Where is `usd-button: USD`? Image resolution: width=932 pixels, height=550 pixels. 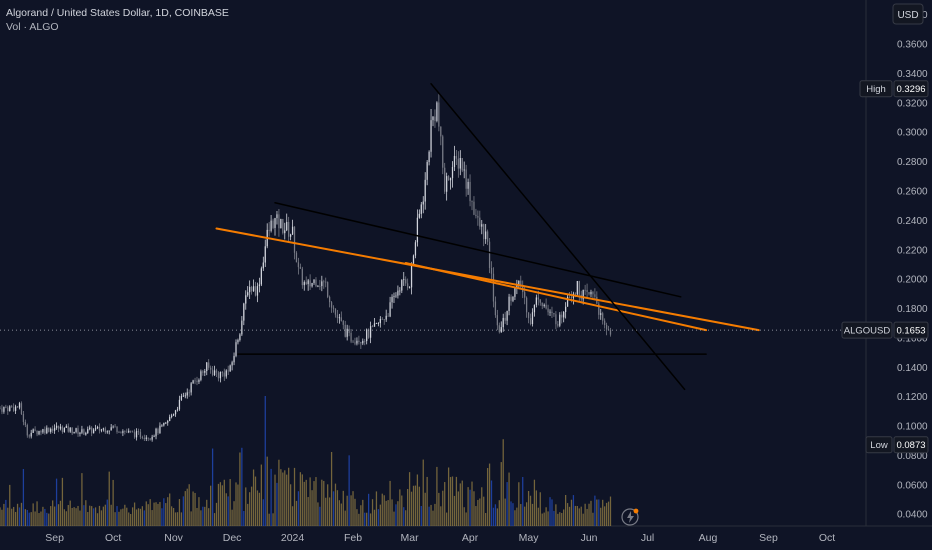 usd-button: USD is located at coordinates (908, 14).